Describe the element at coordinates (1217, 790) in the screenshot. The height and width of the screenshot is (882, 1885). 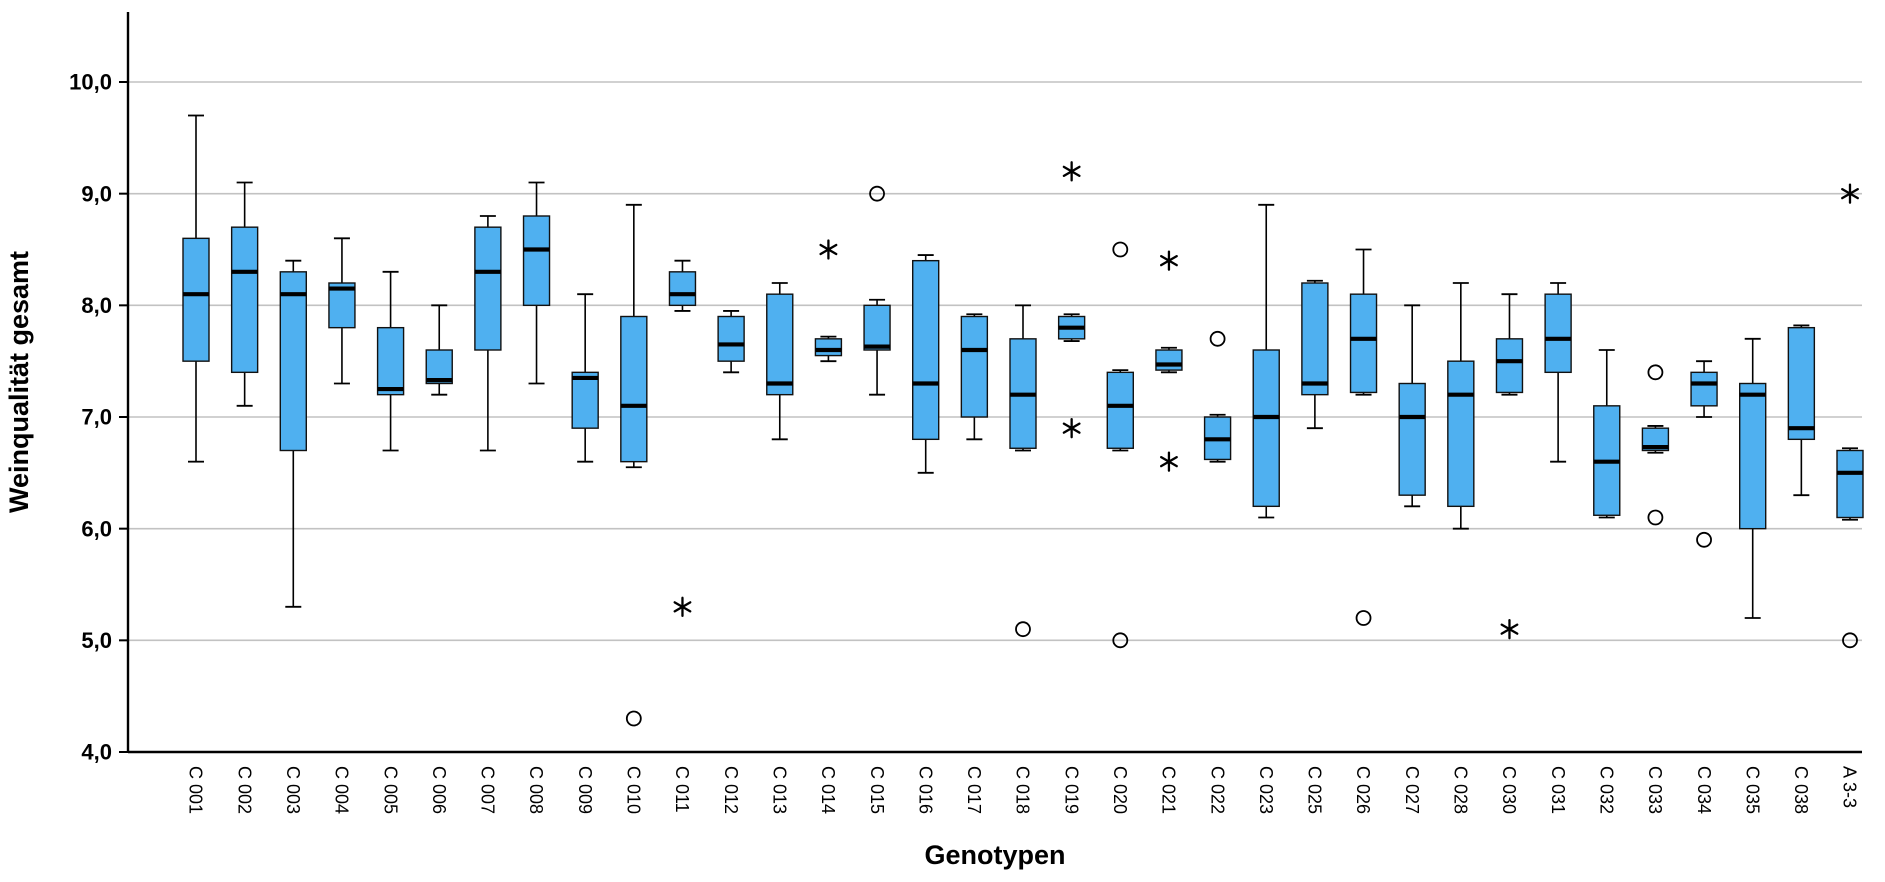
I see `x-tick-label: C 022` at that location.